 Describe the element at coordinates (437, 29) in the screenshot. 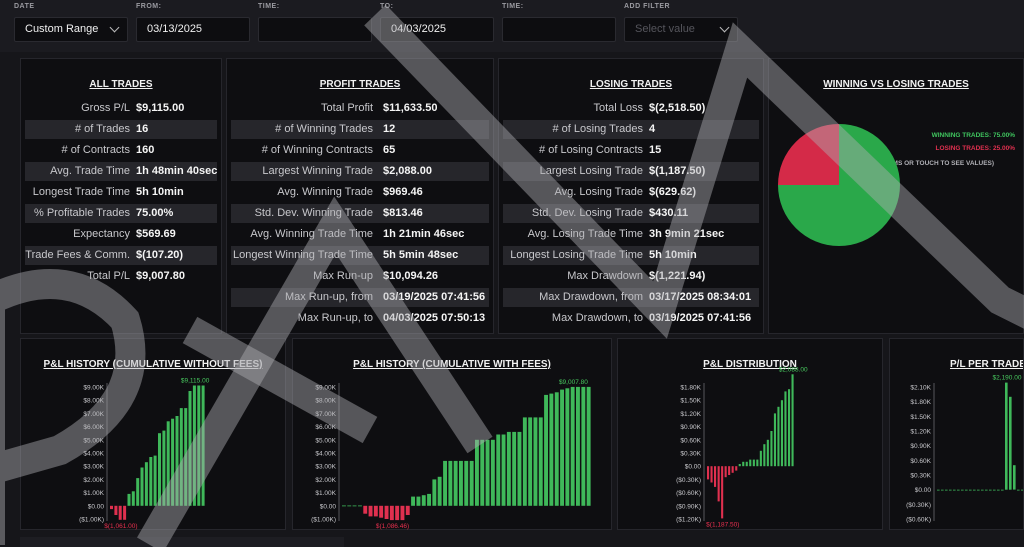

I see `to-date-input: 04/03/2025` at that location.